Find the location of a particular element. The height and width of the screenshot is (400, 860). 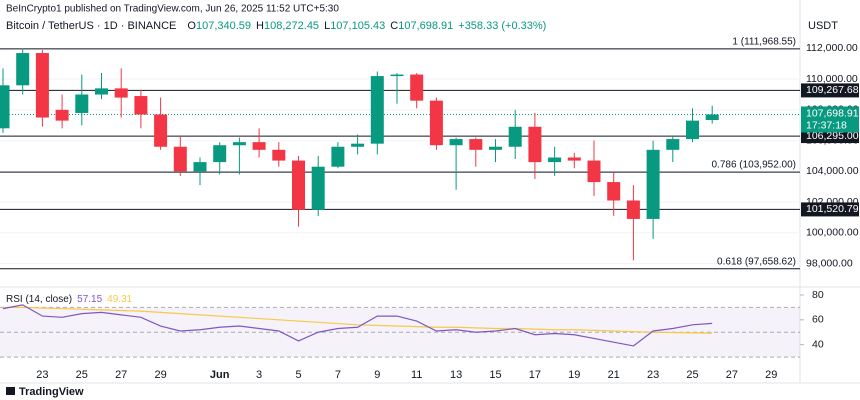

y-tick-label: 112,000.00 is located at coordinates (832, 48).